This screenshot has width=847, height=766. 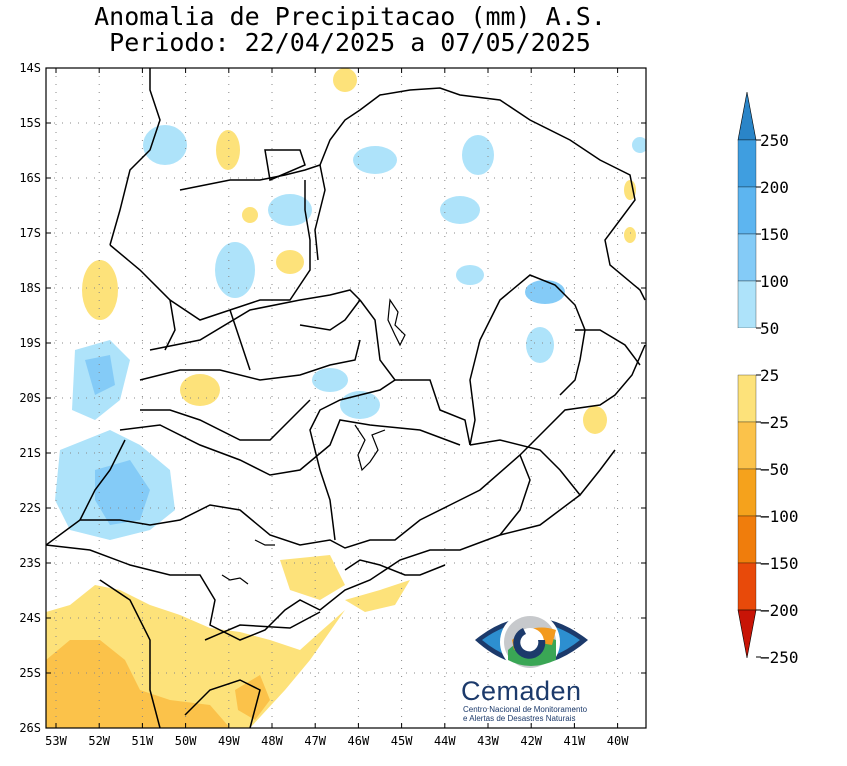 I want to click on longitude-label: 50W, so click(x=186, y=741).